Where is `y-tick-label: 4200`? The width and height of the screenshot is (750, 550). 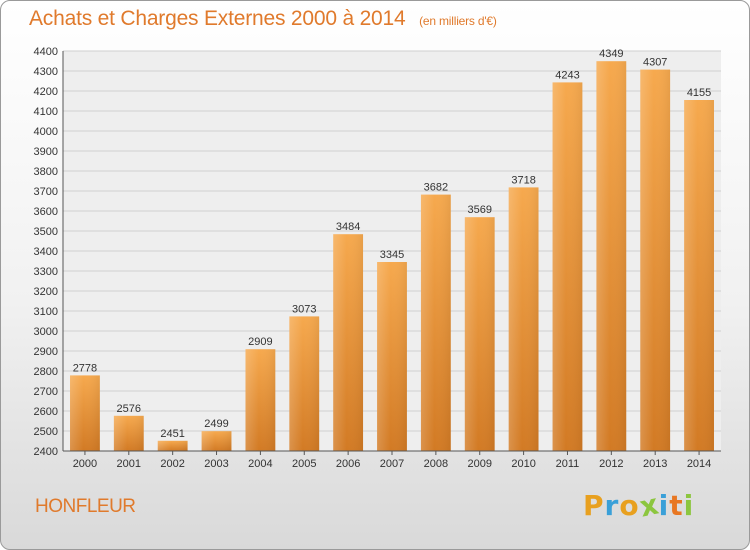 y-tick-label: 4200 is located at coordinates (46, 92).